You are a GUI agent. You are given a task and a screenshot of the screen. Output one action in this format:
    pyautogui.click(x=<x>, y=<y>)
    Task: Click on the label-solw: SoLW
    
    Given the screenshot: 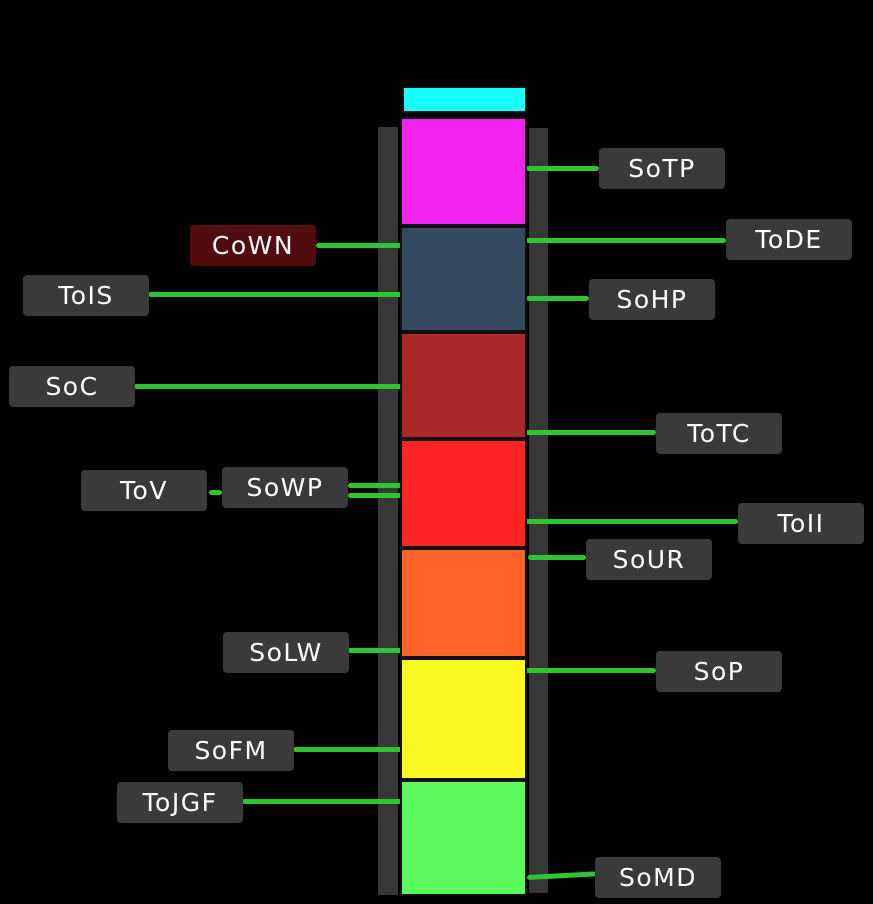 What is the action you would take?
    pyautogui.click(x=286, y=652)
    